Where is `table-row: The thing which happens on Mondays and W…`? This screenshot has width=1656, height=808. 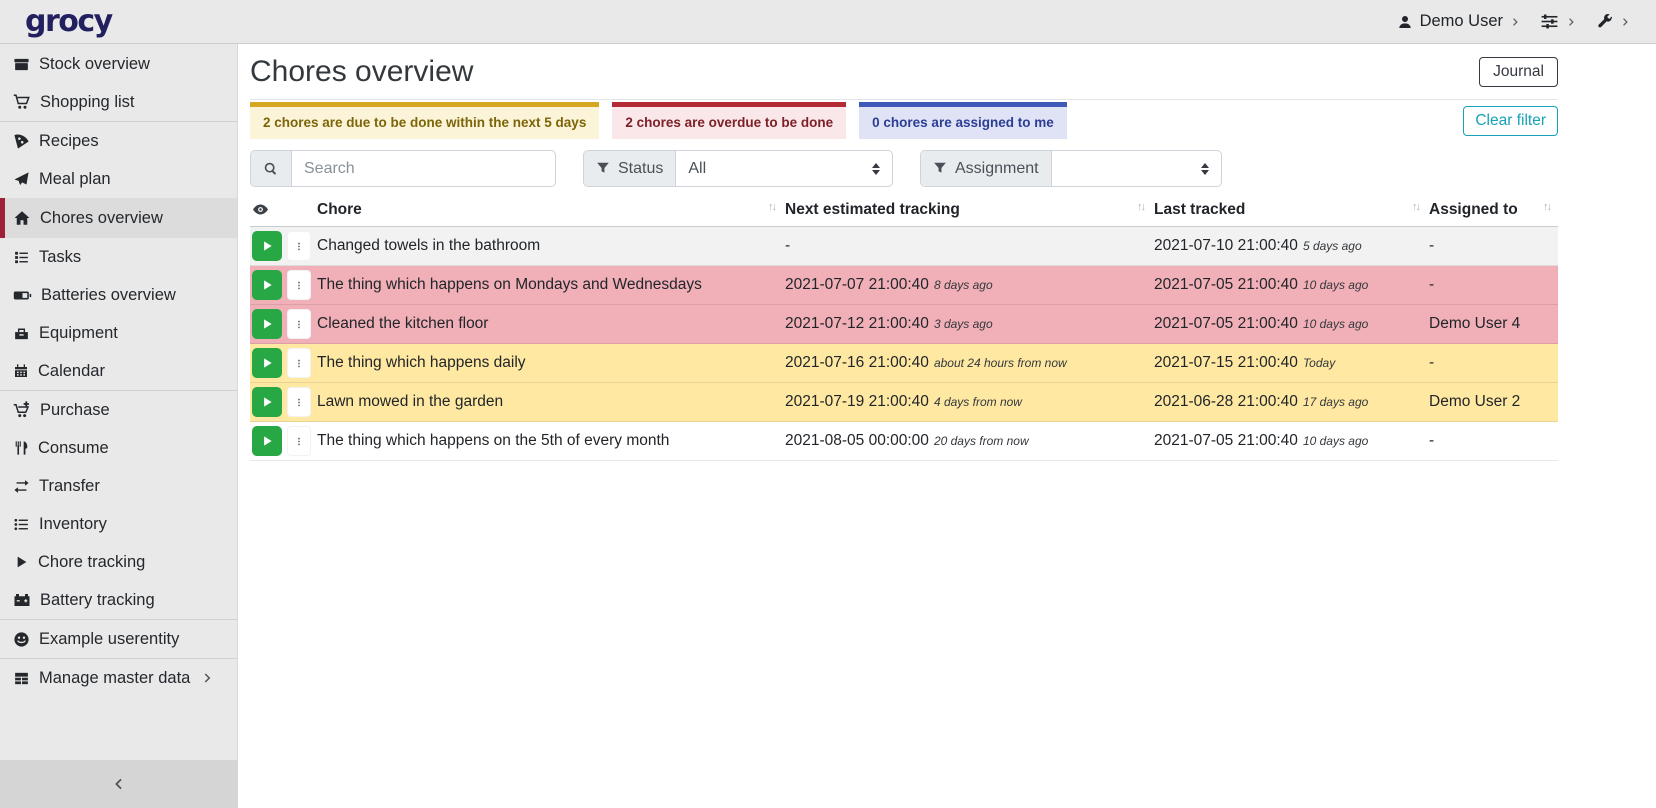 table-row: The thing which happens on Mondays and W… is located at coordinates (904, 285).